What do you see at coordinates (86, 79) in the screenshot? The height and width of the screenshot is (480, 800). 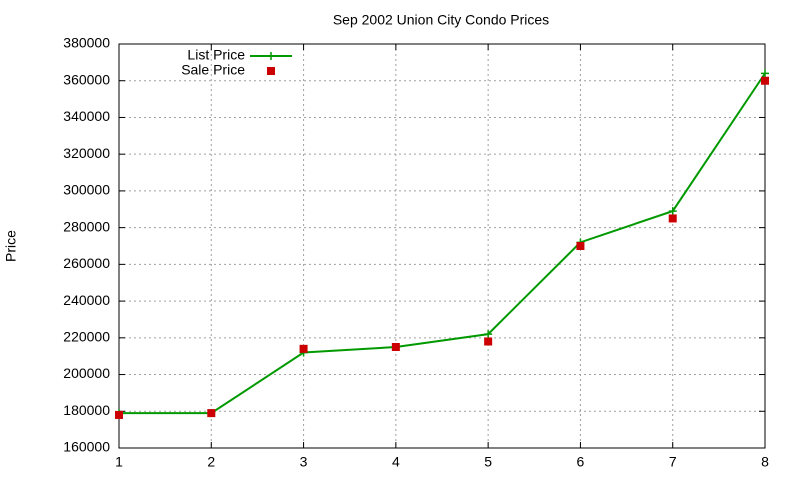 I see `y-tick-label: 360000` at bounding box center [86, 79].